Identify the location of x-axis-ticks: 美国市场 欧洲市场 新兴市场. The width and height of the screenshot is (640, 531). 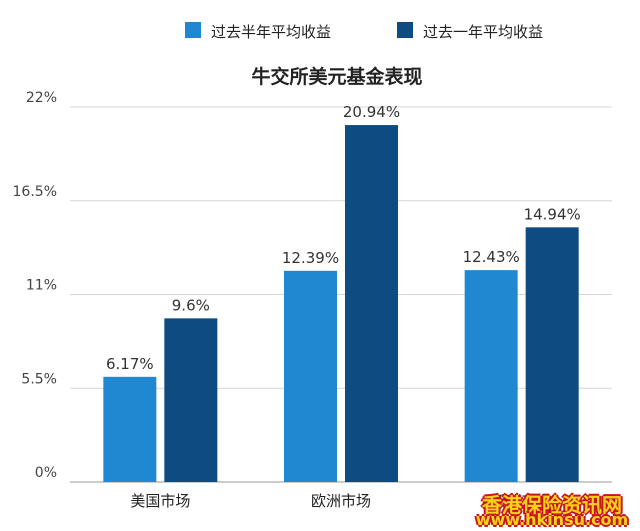
(340, 501).